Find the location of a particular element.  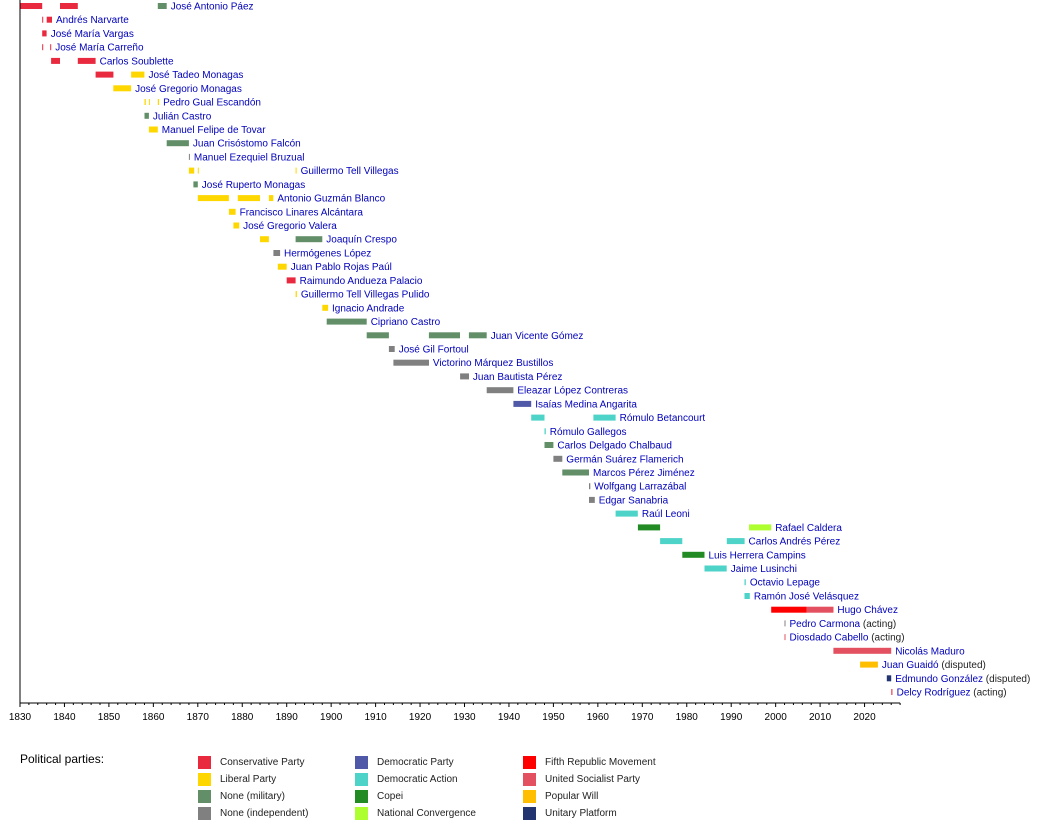

x-tick-label: 1970 is located at coordinates (642, 717).